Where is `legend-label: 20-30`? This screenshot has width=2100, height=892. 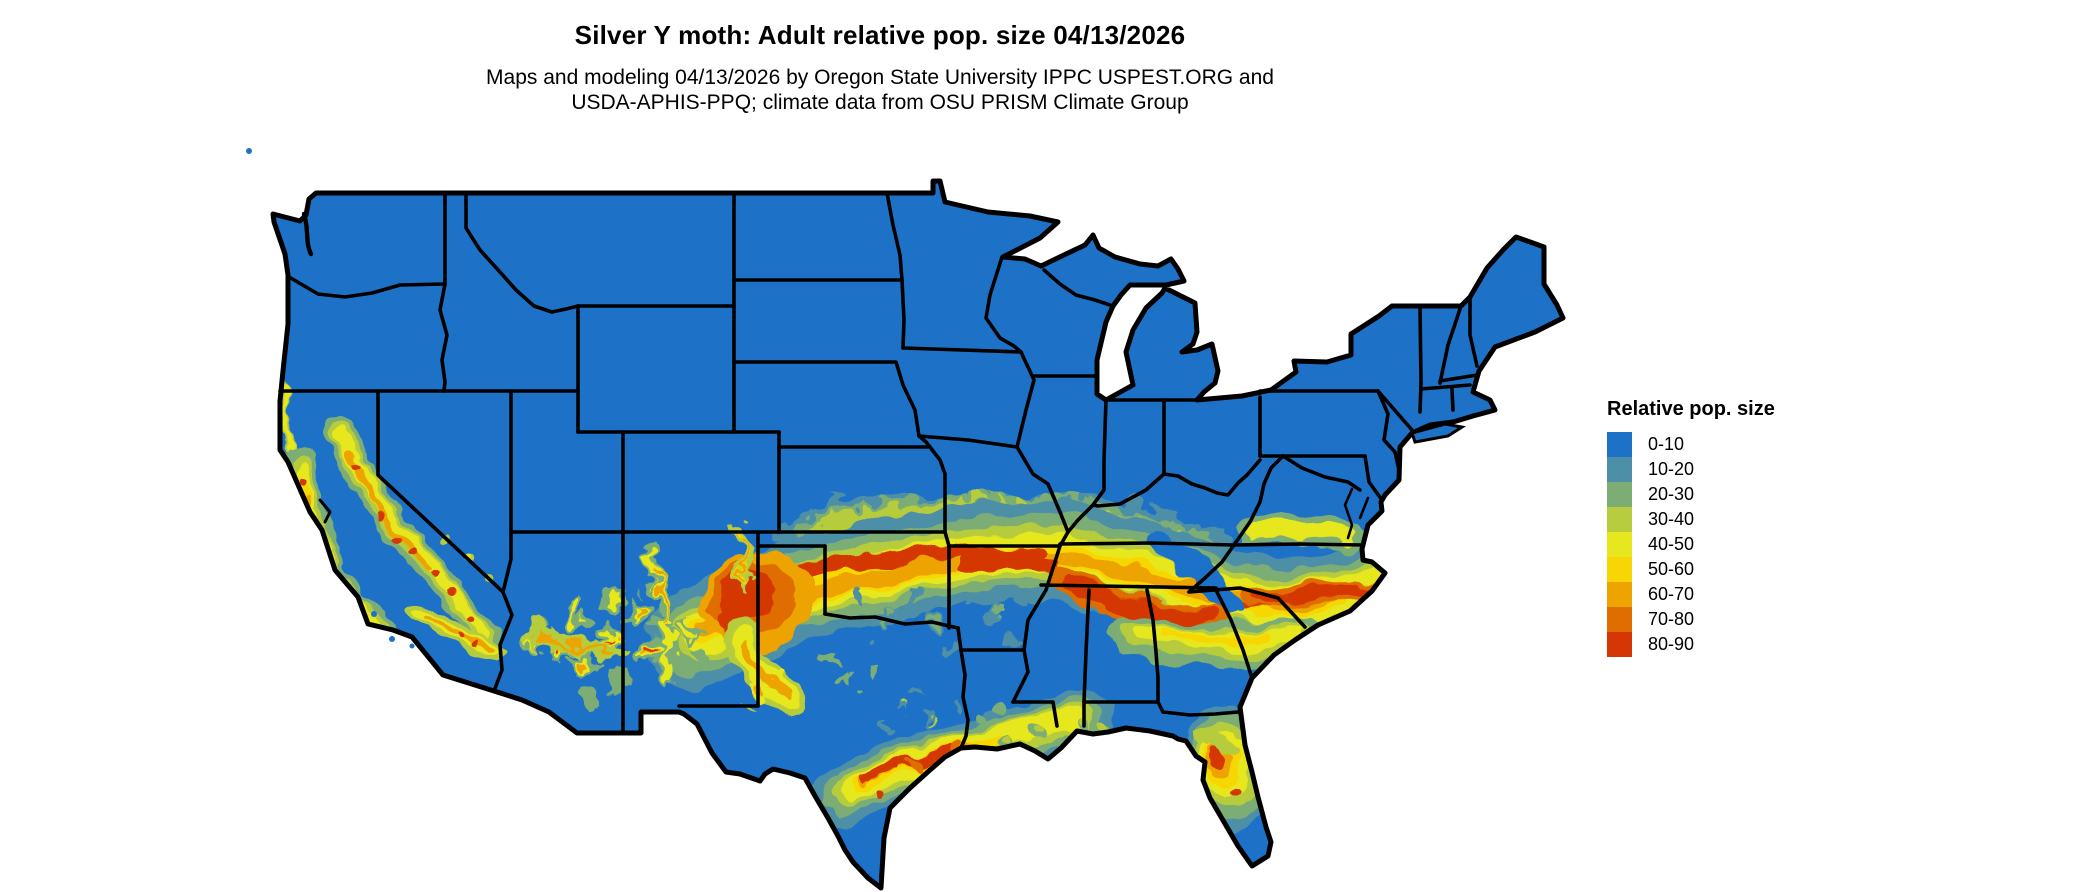
legend-label: 20-30 is located at coordinates (1671, 494).